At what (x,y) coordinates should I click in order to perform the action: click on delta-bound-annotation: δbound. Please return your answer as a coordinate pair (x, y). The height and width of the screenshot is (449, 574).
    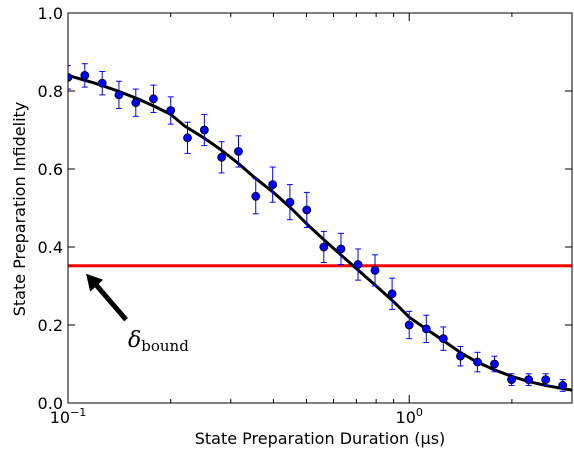
    Looking at the image, I should click on (158, 341).